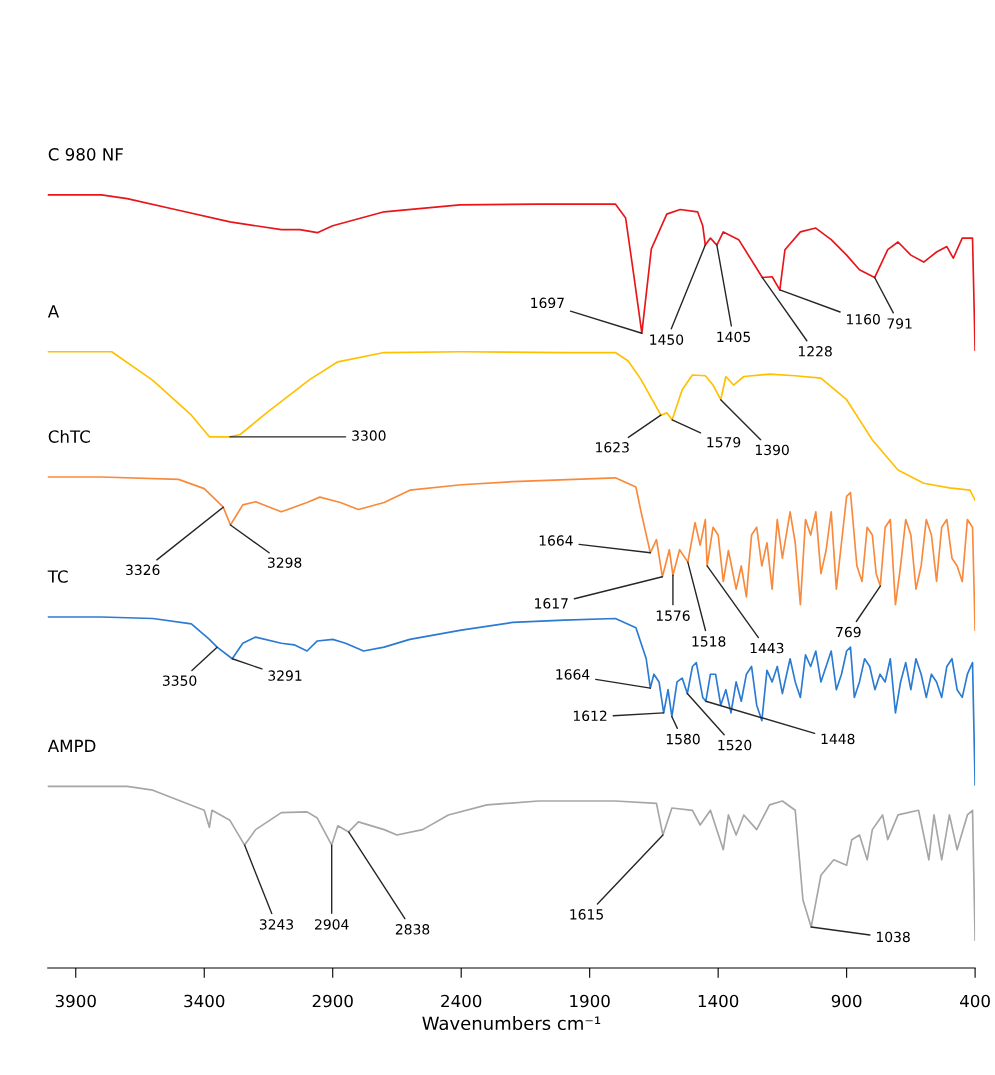 Image resolution: width=995 pixels, height=1075 pixels. Describe the element at coordinates (893, 937) in the screenshot. I see `annotation: 1038` at that location.